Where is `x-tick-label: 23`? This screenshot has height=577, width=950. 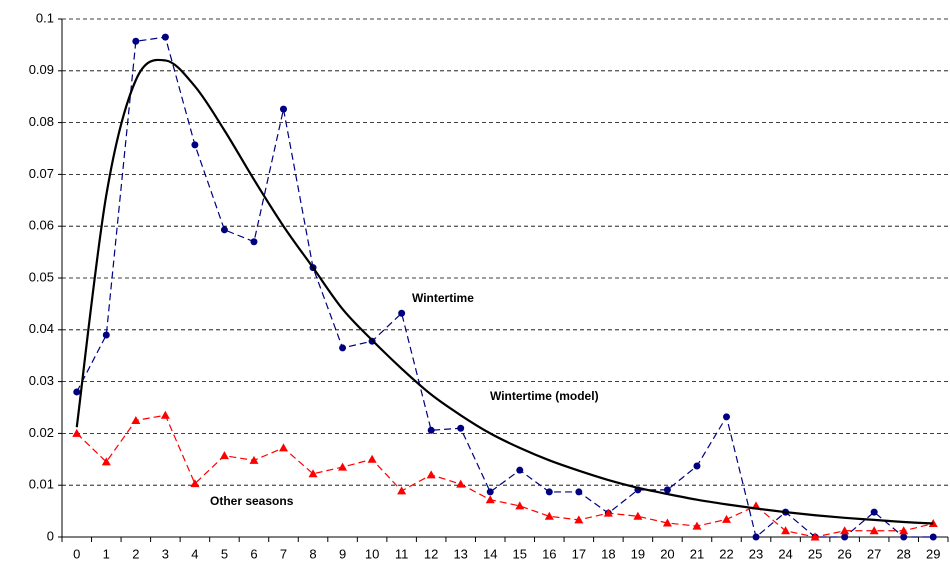
x-tick-label: 23 is located at coordinates (756, 553).